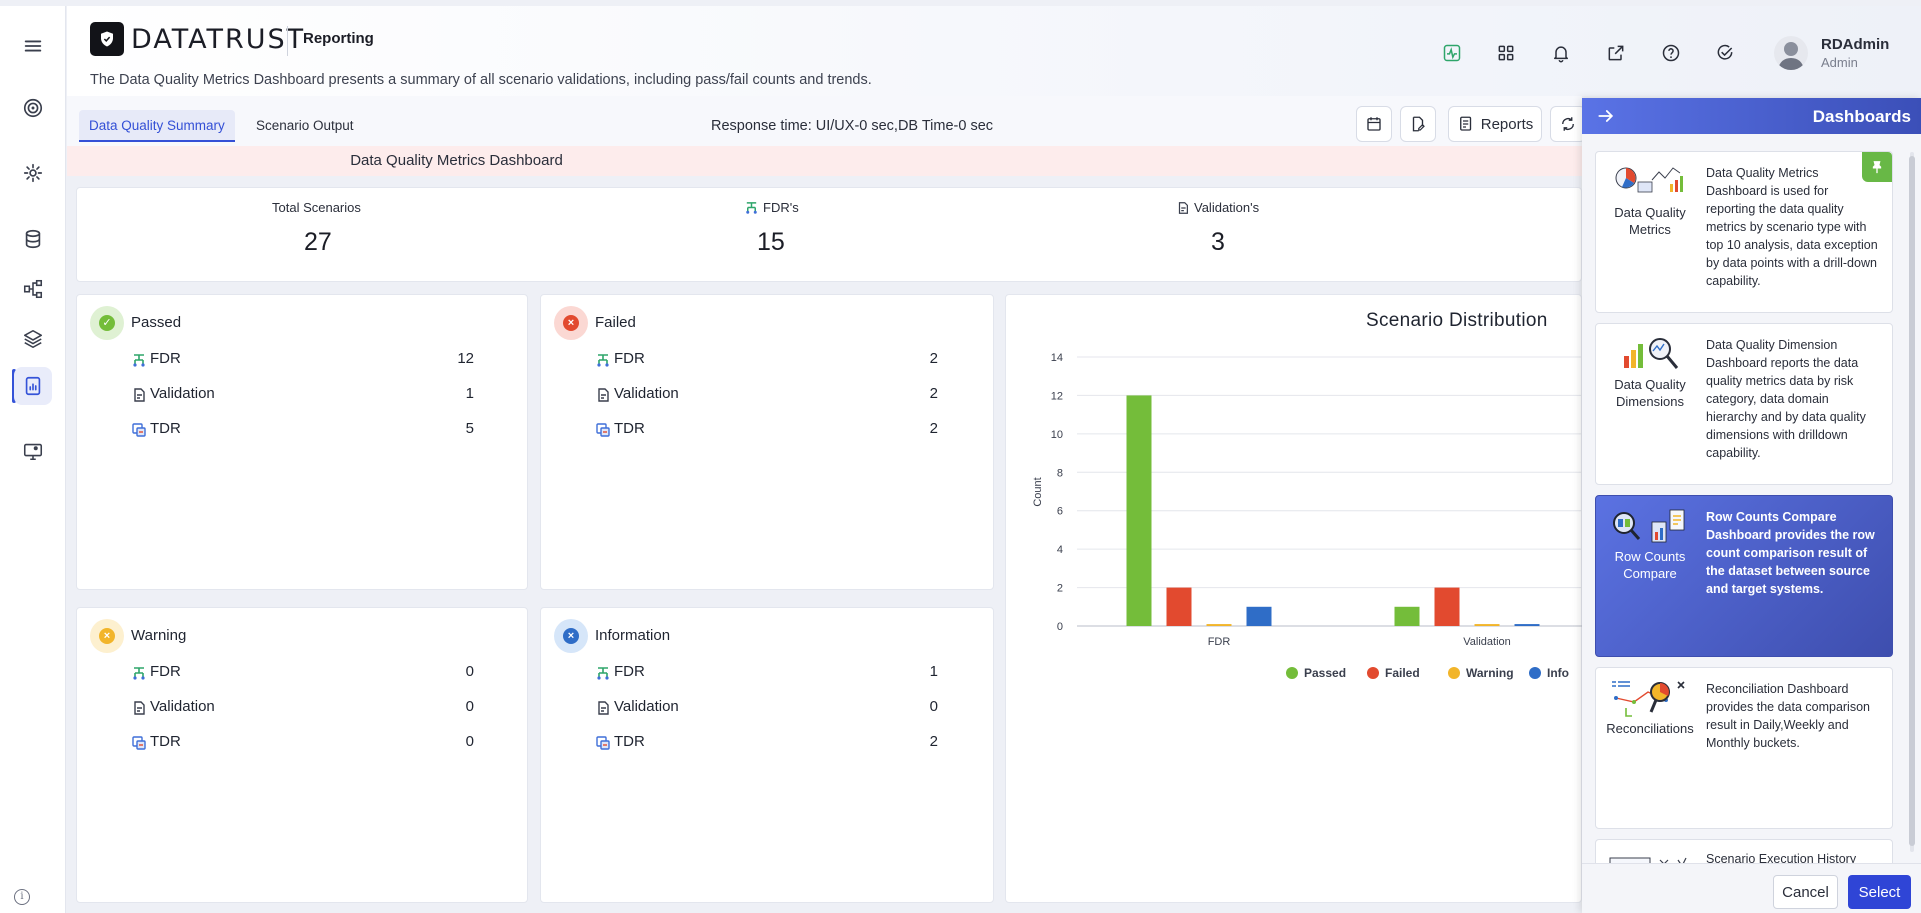 This screenshot has height=913, width=1921. What do you see at coordinates (1487, 642) in the screenshot?
I see `x-tick-label: Validation` at bounding box center [1487, 642].